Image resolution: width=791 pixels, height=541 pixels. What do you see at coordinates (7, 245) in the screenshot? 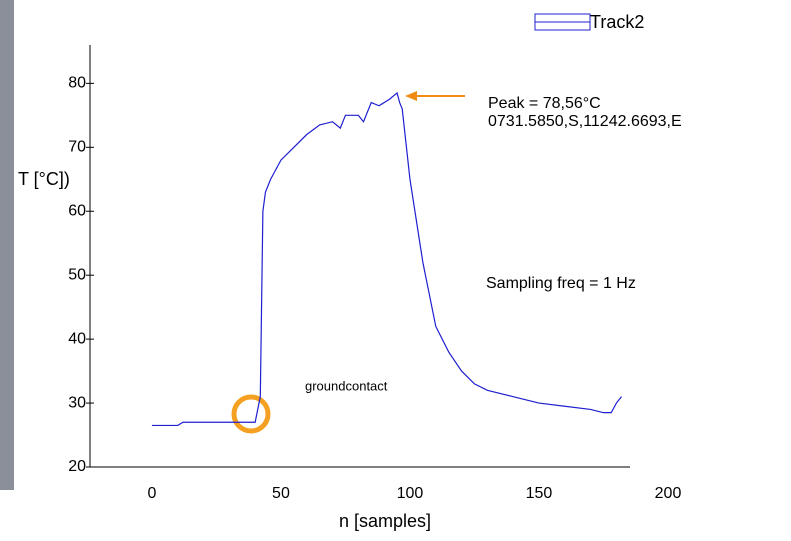
I see `side-image` at bounding box center [7, 245].